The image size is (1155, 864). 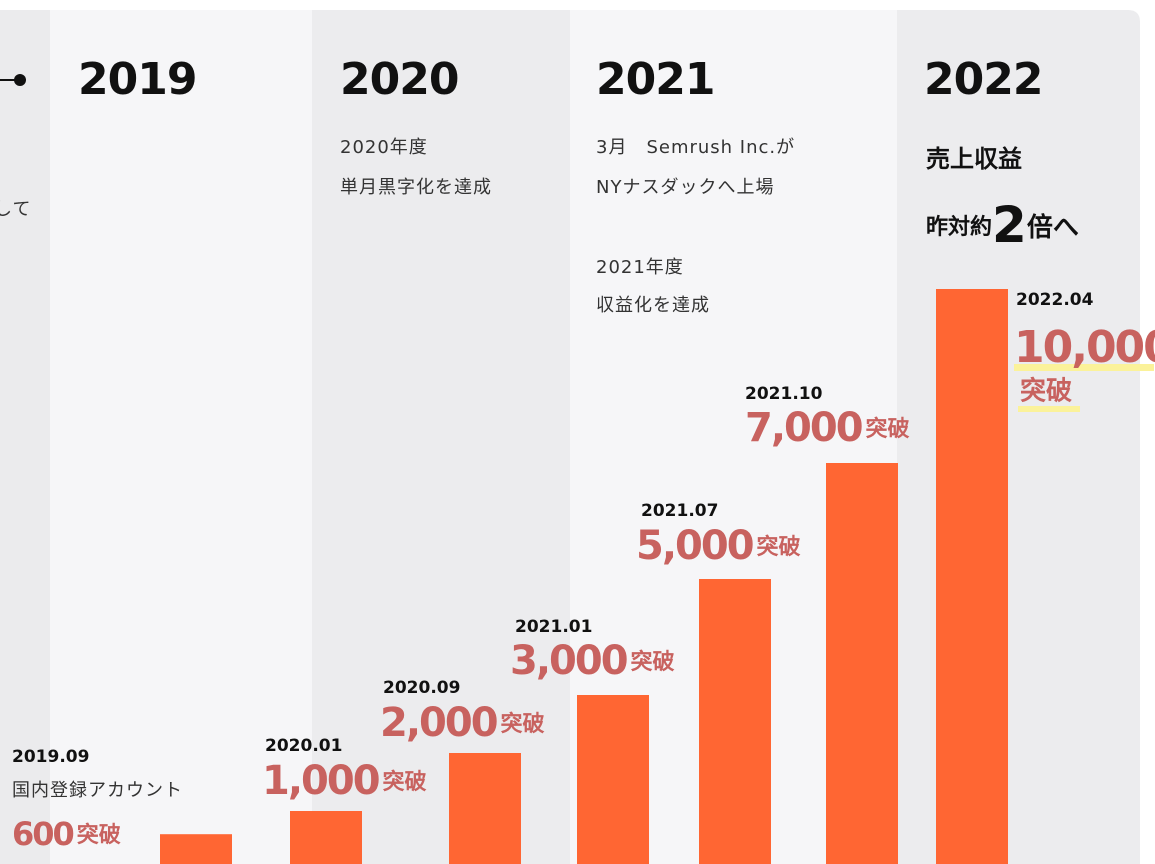 What do you see at coordinates (640, 267) in the screenshot?
I see `year-note: 2021年度` at bounding box center [640, 267].